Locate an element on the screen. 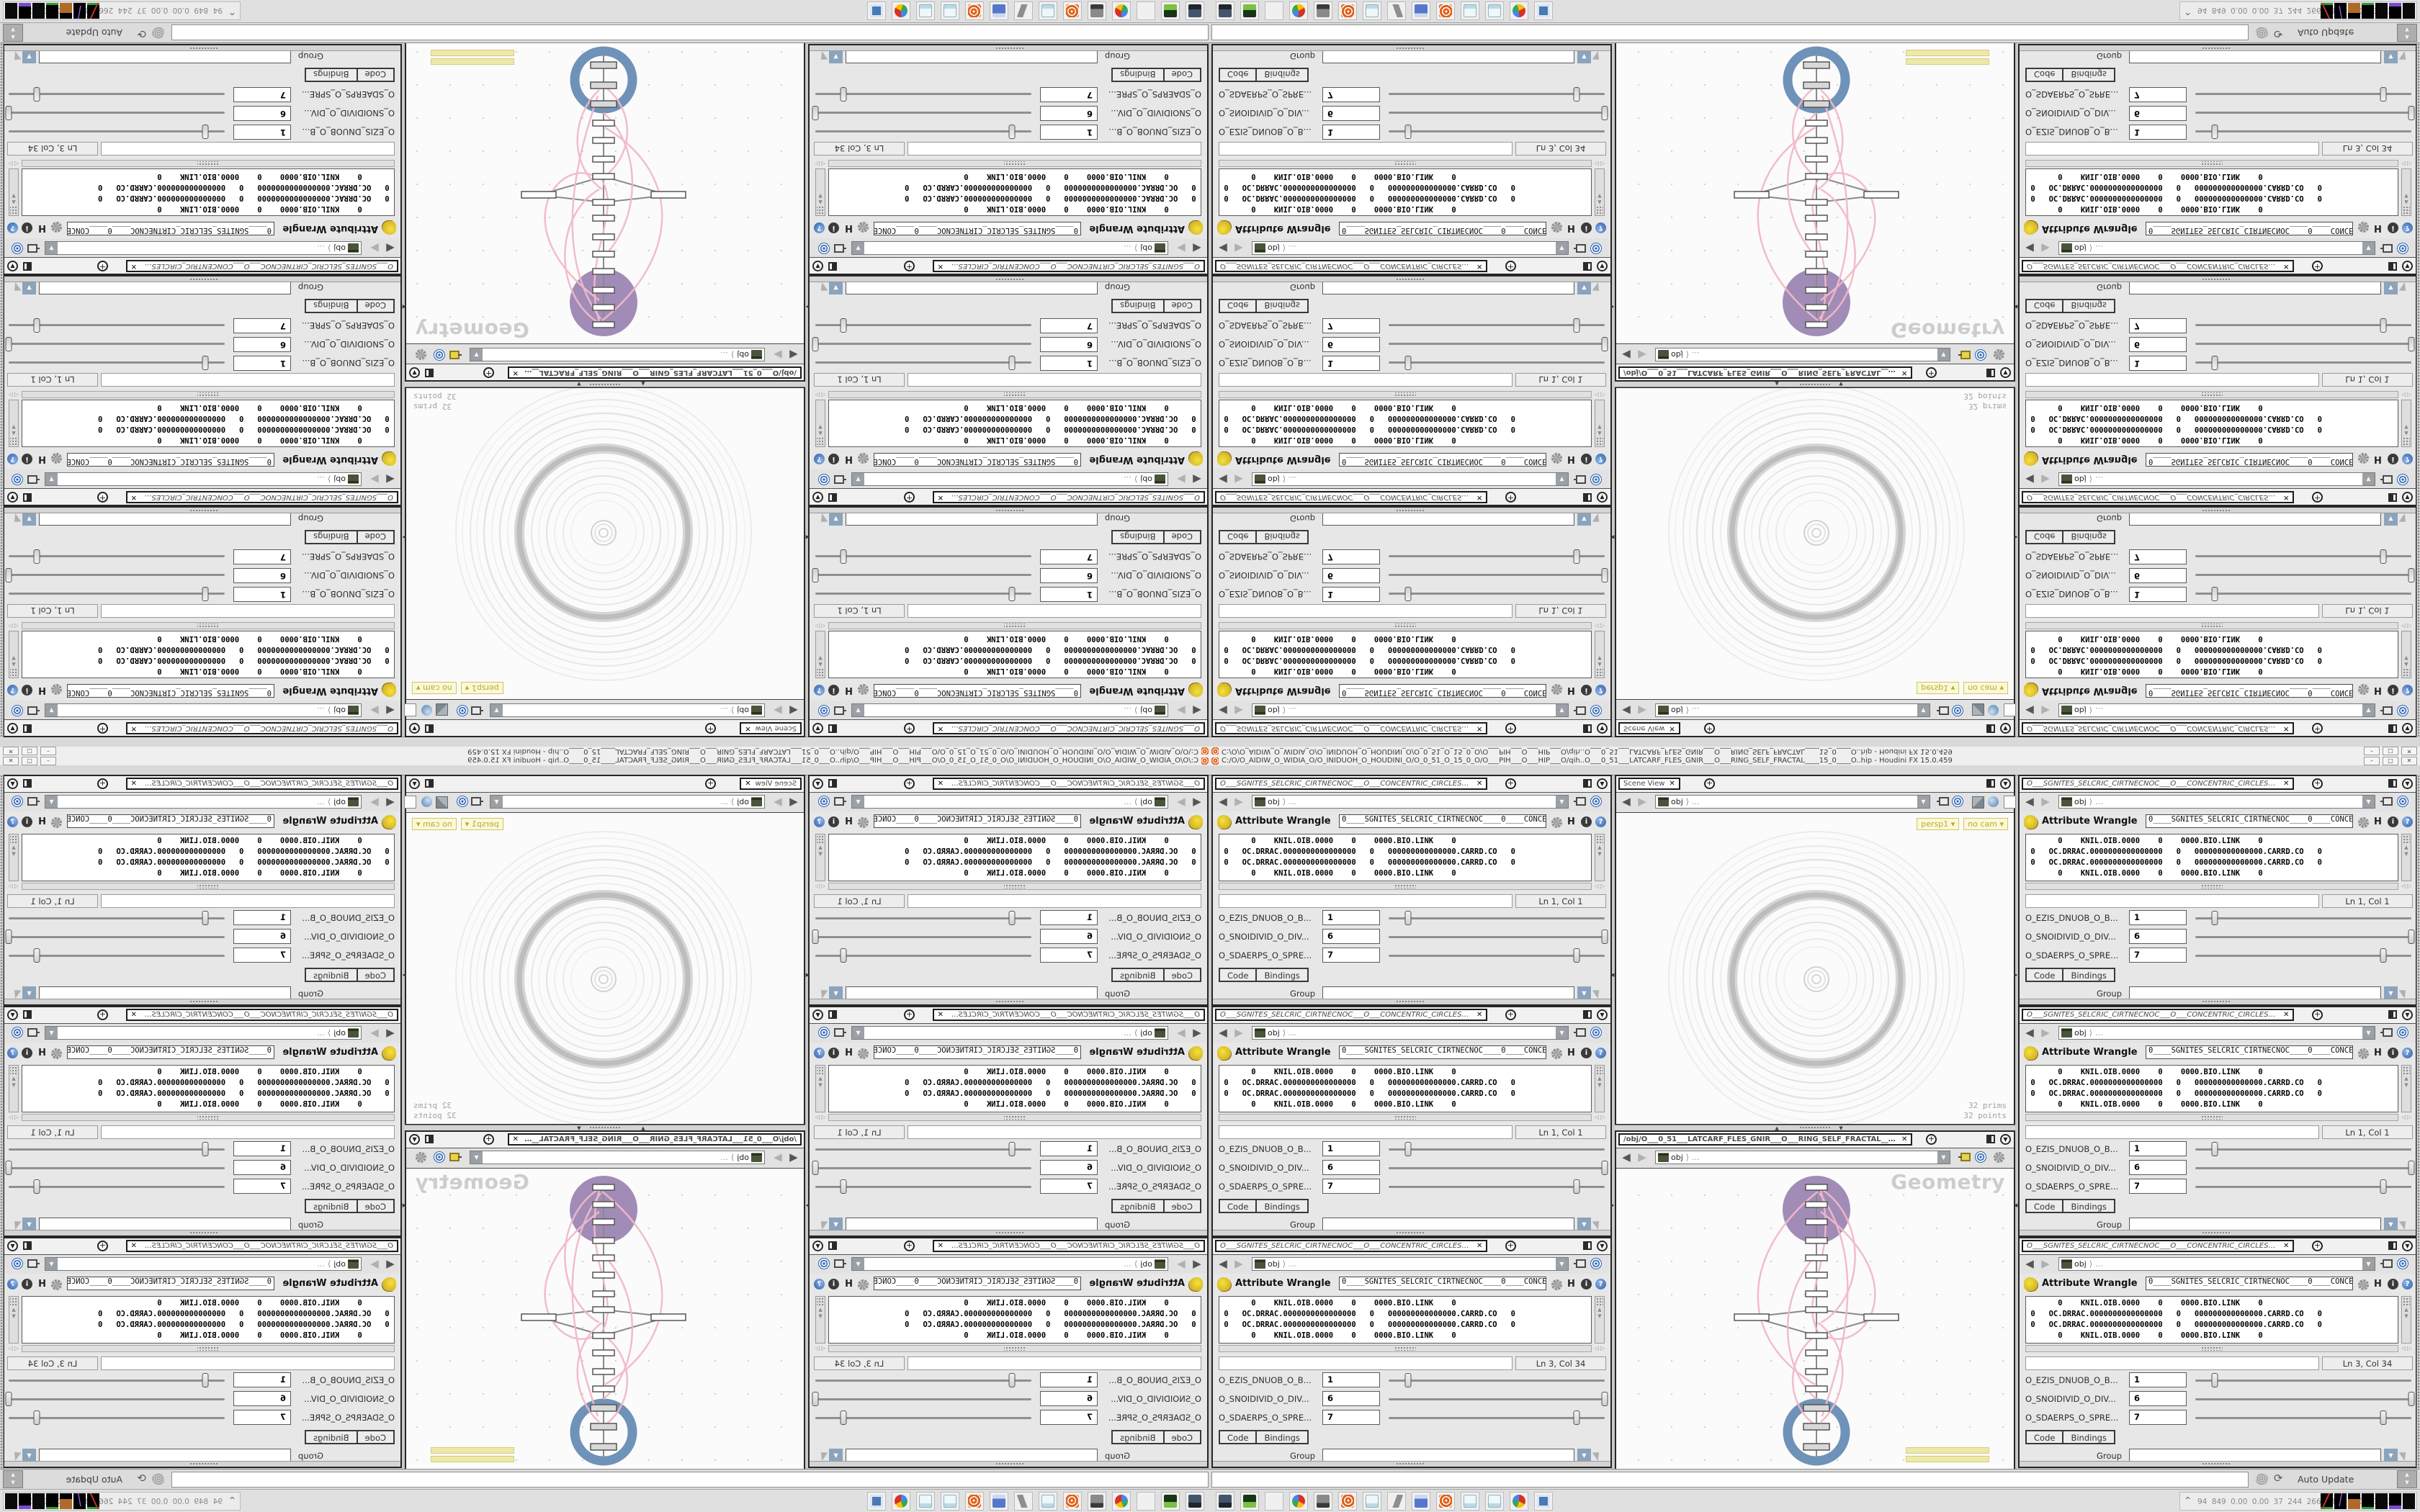  close-button: ✕ is located at coordinates (2409, 751).